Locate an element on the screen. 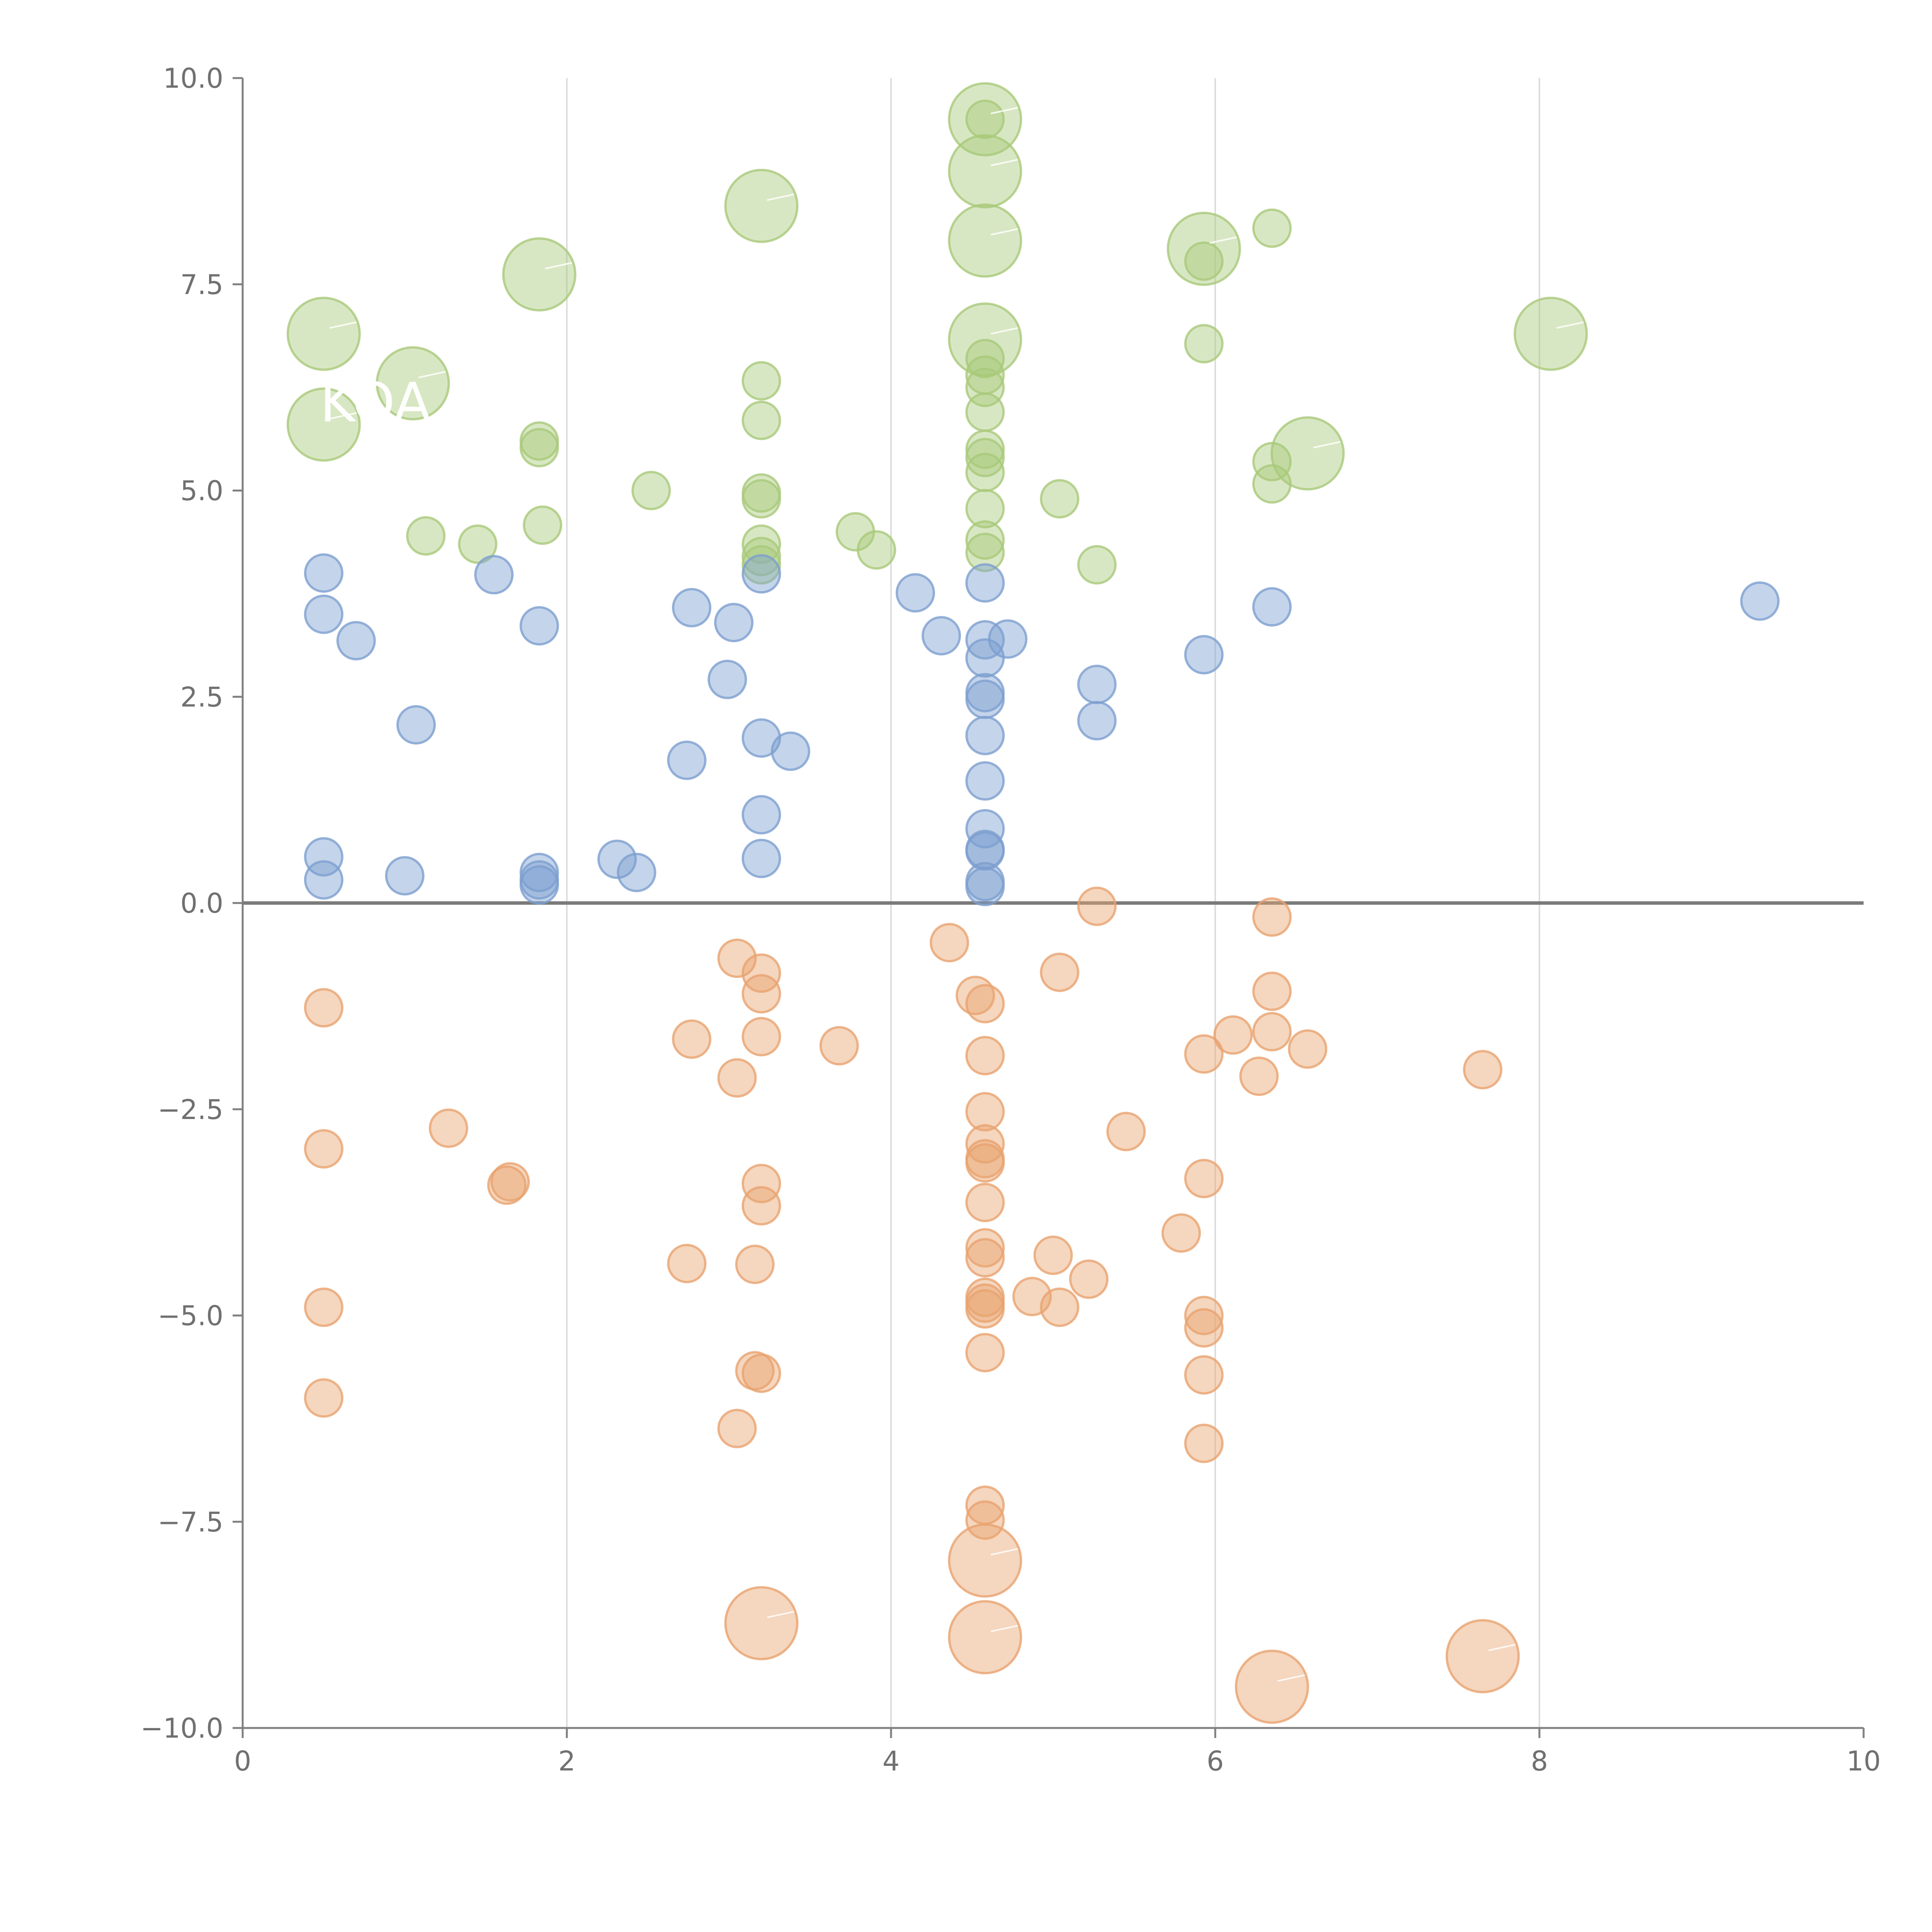 This screenshot has height=1932, width=1932. x-tick-label-1: 2 is located at coordinates (567, 1761).